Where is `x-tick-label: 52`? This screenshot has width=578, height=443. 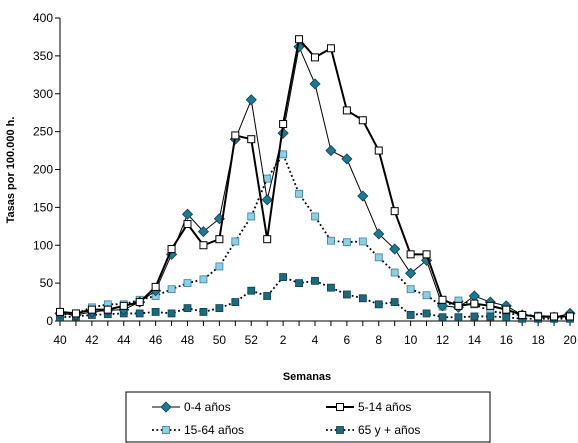 x-tick-label: 52 is located at coordinates (252, 340).